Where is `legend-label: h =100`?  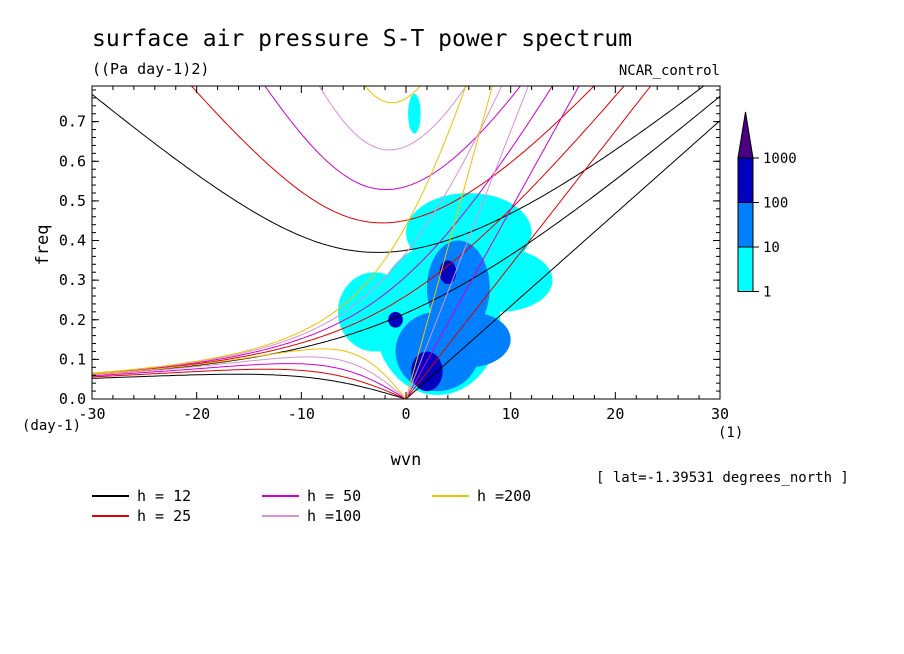 legend-label: h =100 is located at coordinates (334, 516).